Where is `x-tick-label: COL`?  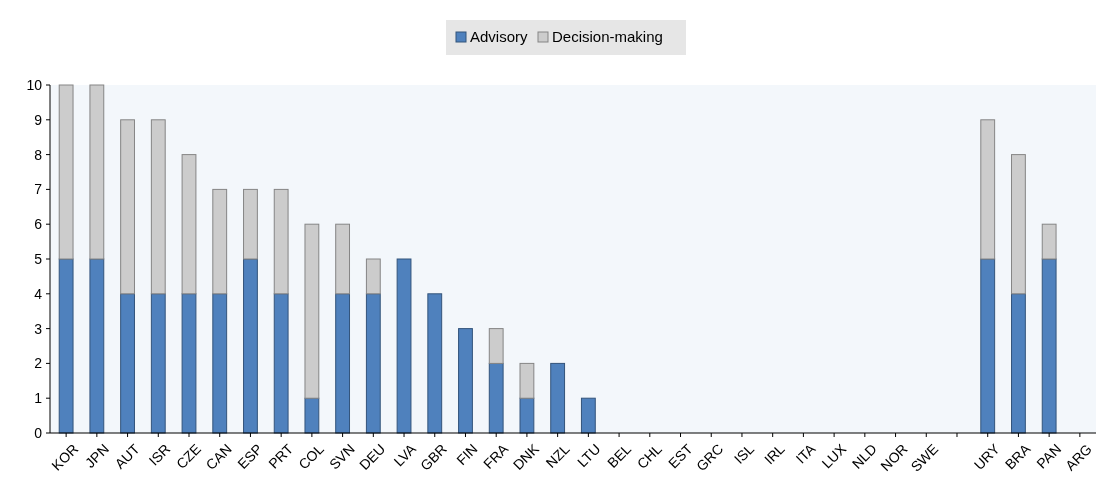
x-tick-label: COL is located at coordinates (311, 456).